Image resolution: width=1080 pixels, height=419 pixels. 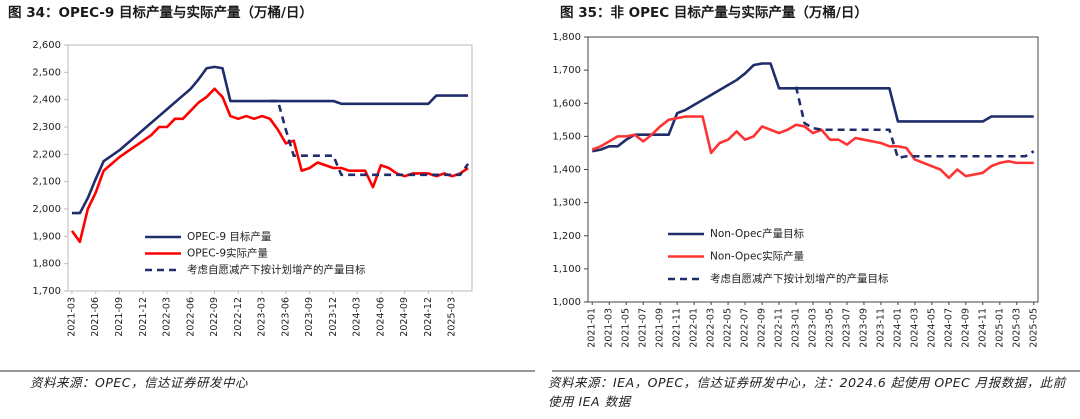 I want to click on x-tick-label: 2021-06, so click(x=95, y=317).